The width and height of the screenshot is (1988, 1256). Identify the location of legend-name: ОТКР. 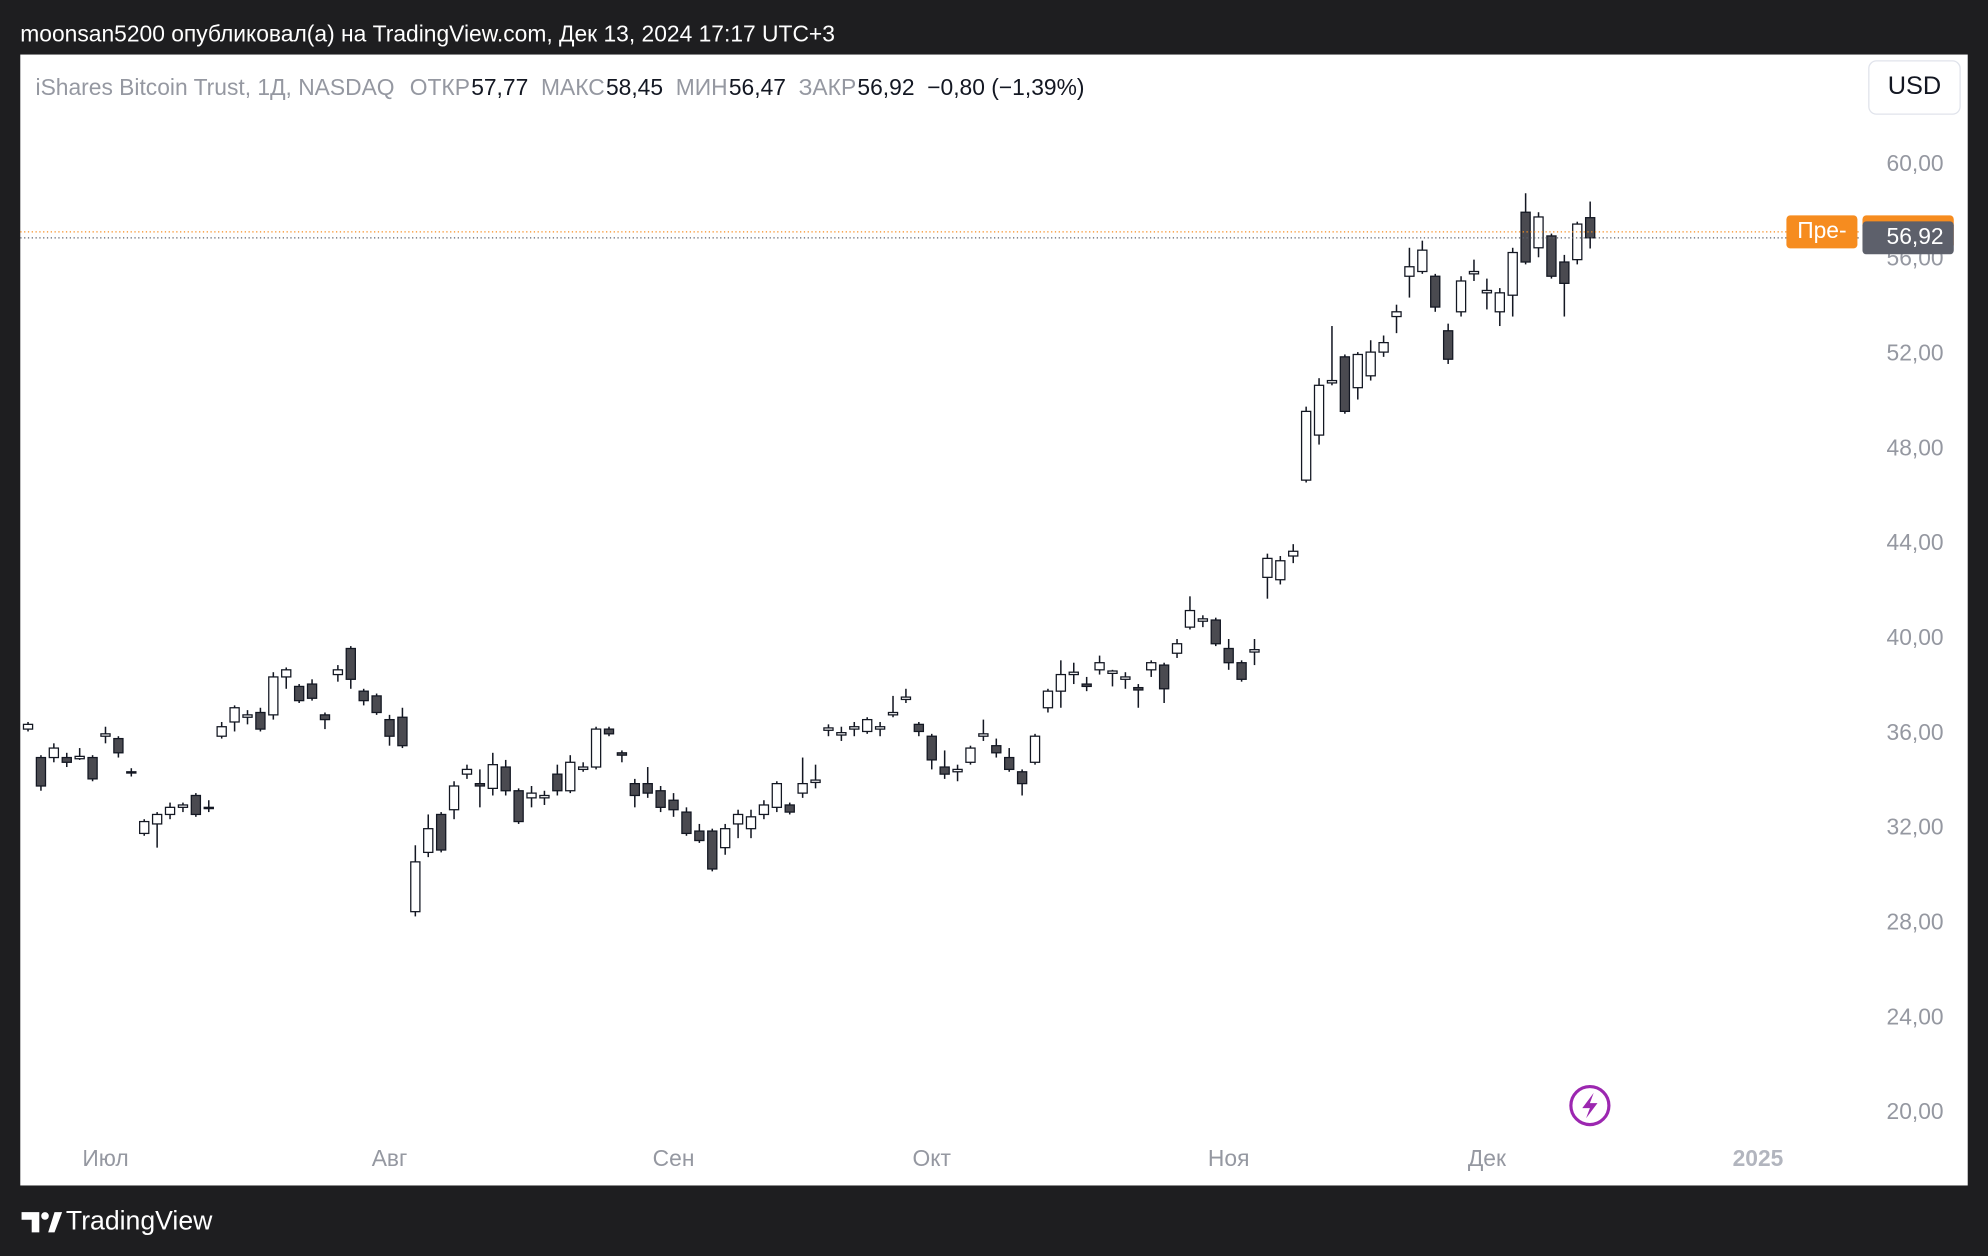
(440, 87).